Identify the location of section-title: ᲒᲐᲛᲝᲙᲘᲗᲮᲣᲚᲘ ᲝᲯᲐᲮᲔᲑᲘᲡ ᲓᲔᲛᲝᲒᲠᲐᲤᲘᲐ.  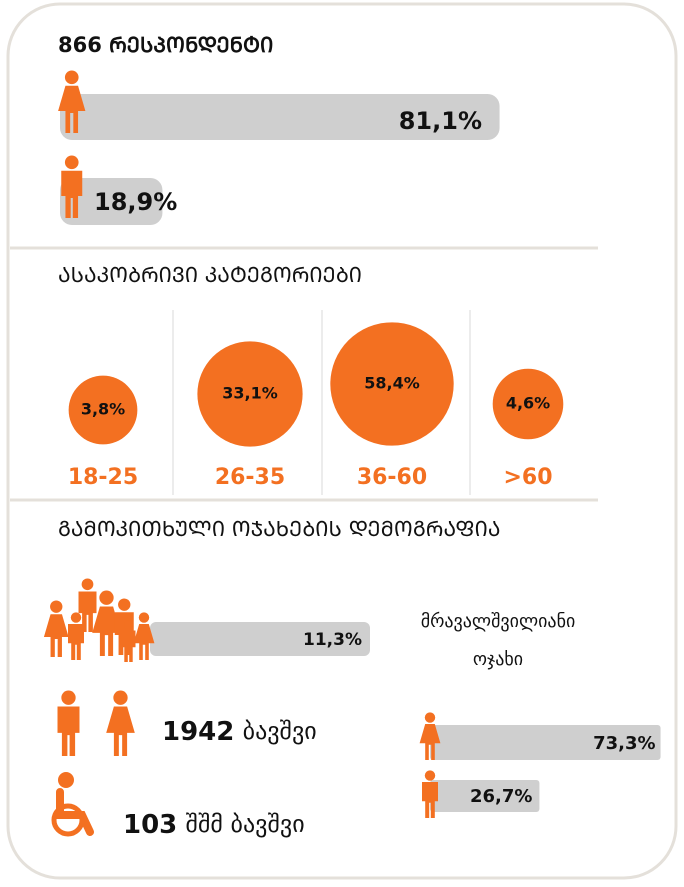
(279, 529).